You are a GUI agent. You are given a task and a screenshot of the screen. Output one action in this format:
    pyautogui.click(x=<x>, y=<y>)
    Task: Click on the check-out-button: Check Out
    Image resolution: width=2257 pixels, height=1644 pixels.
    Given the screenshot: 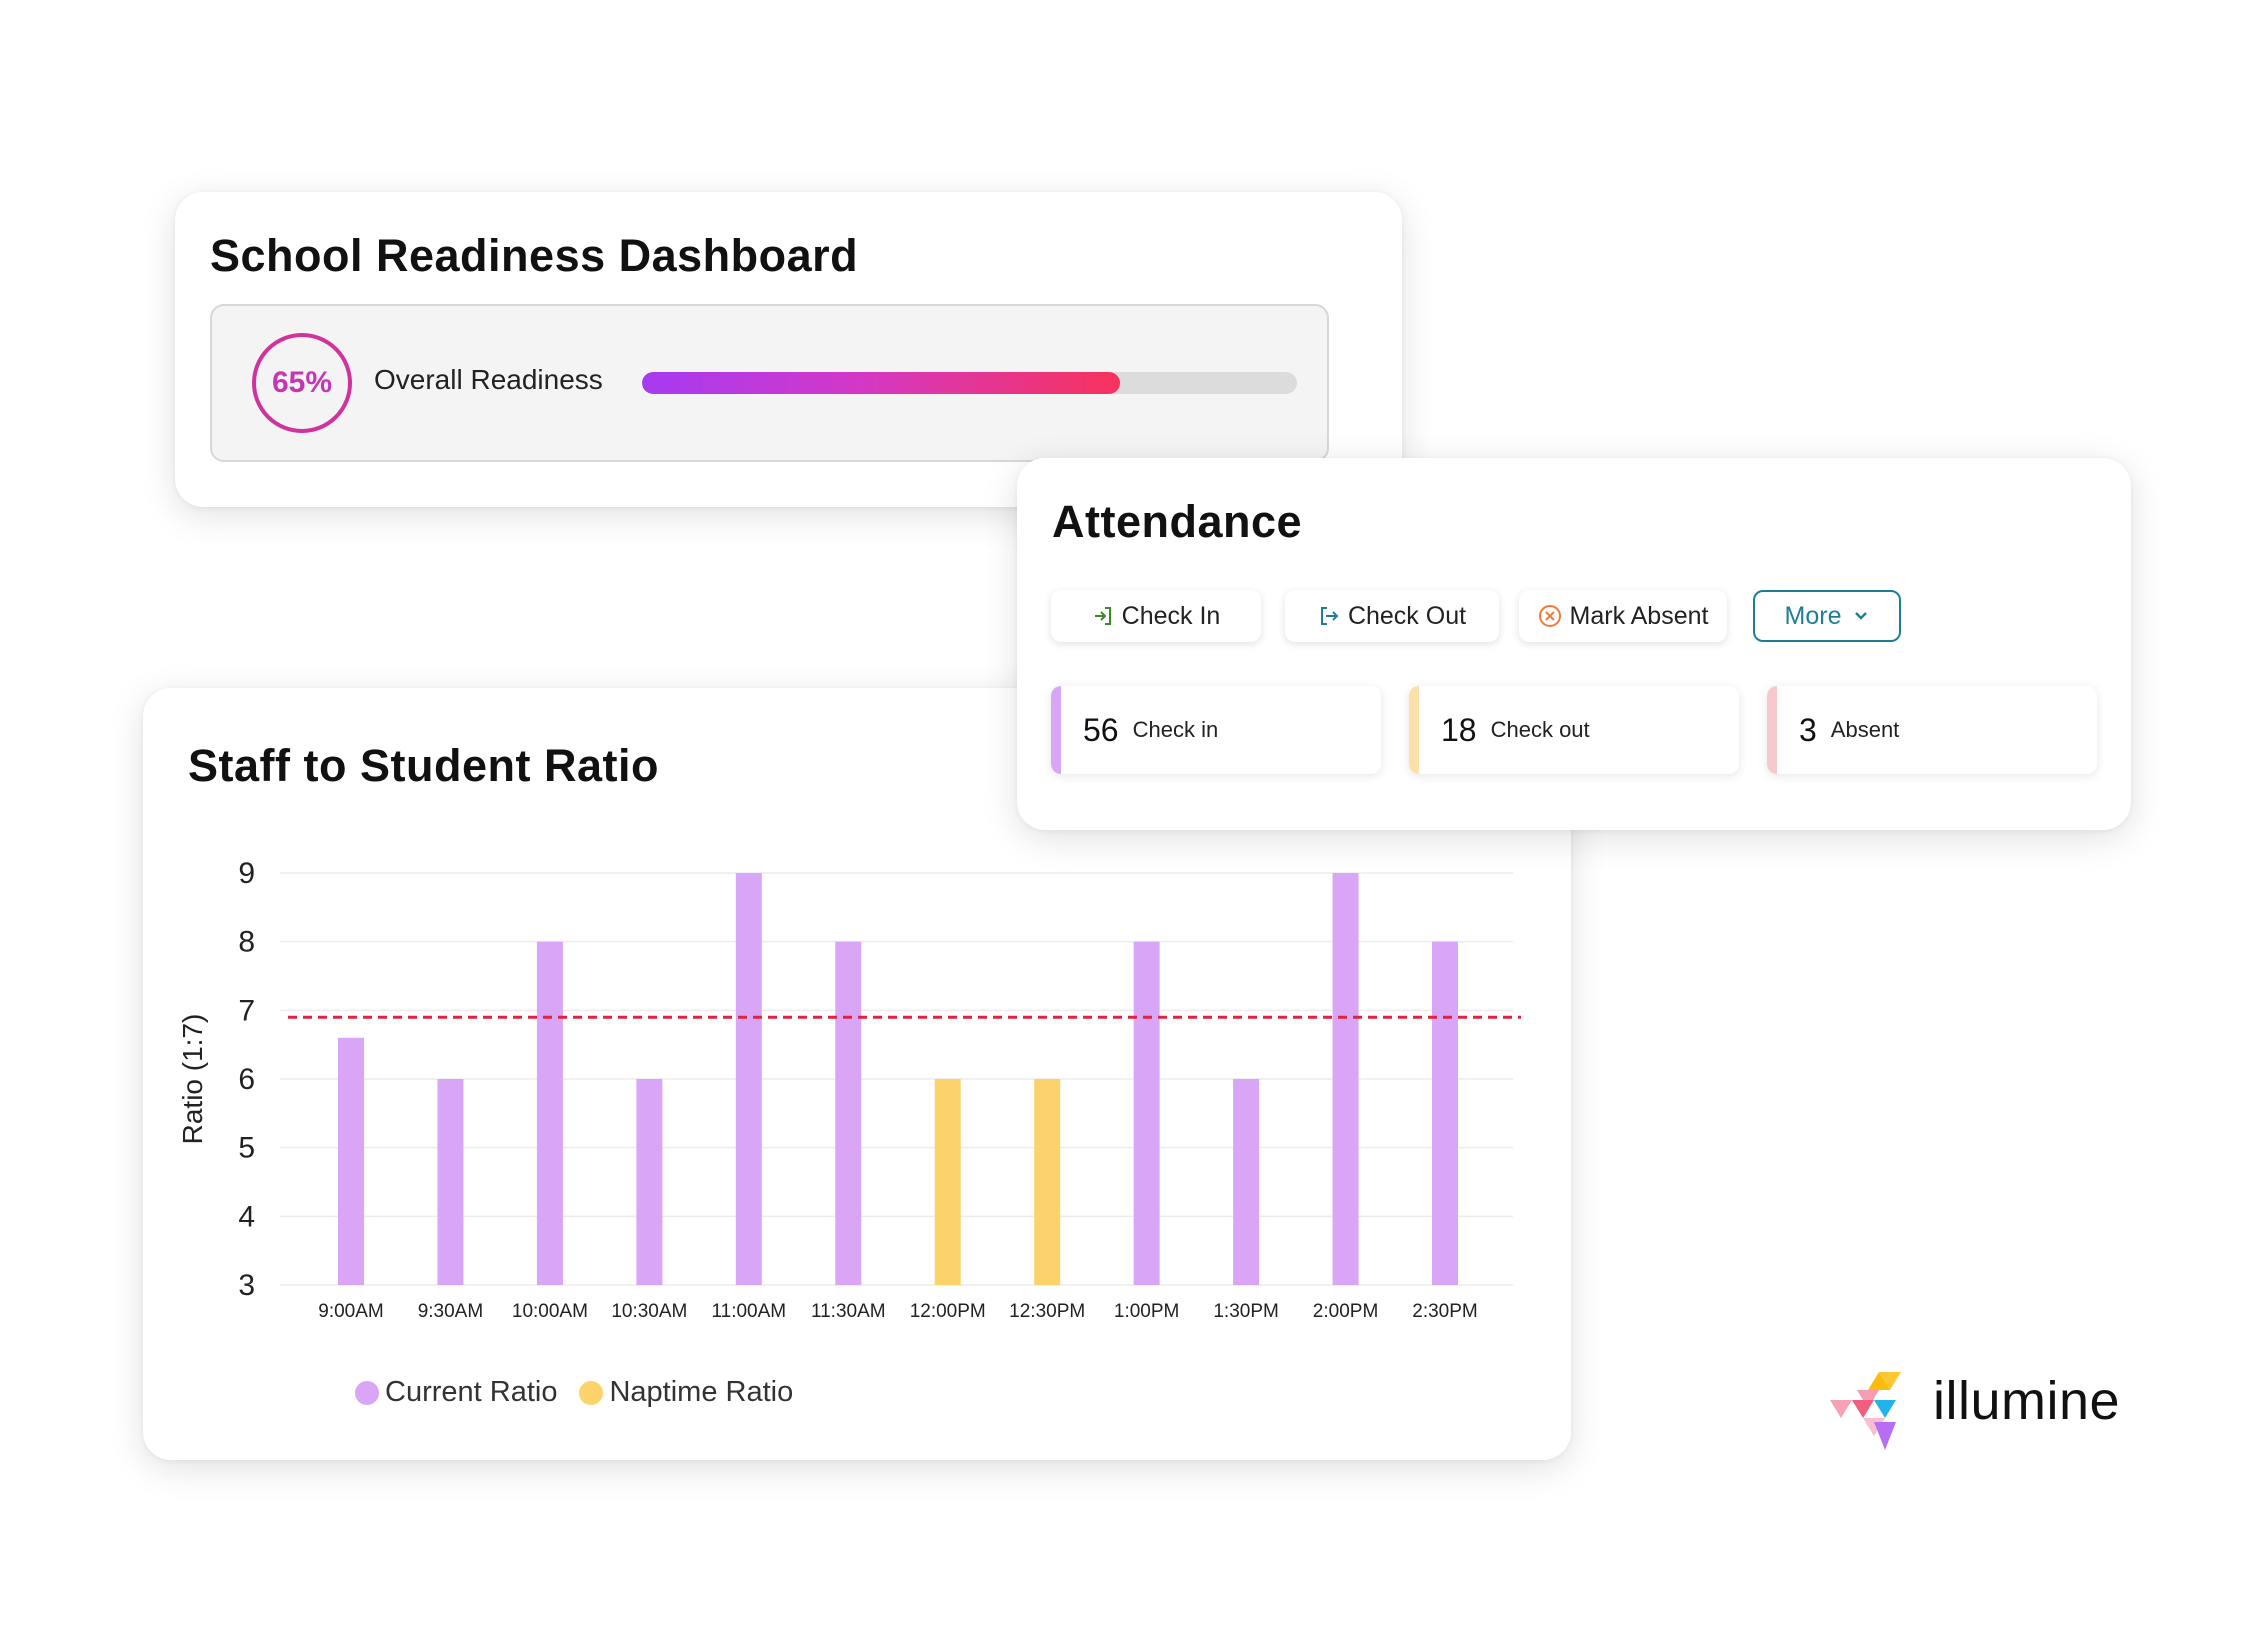 What is the action you would take?
    pyautogui.click(x=1392, y=616)
    